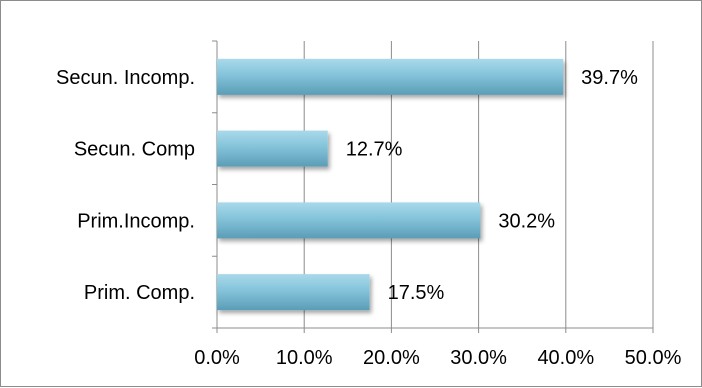 The width and height of the screenshot is (702, 388). What do you see at coordinates (653, 358) in the screenshot?
I see `x-tick-label: 50.0%` at bounding box center [653, 358].